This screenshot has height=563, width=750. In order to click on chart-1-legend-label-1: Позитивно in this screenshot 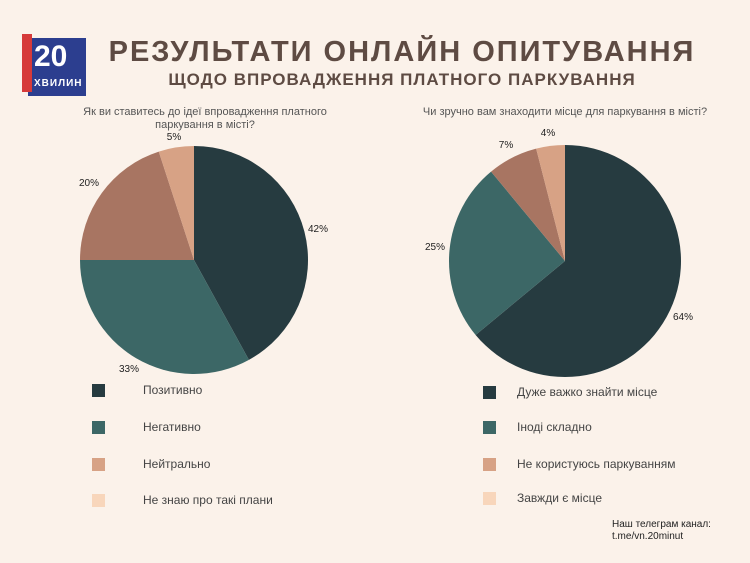, I will do `click(173, 390)`.